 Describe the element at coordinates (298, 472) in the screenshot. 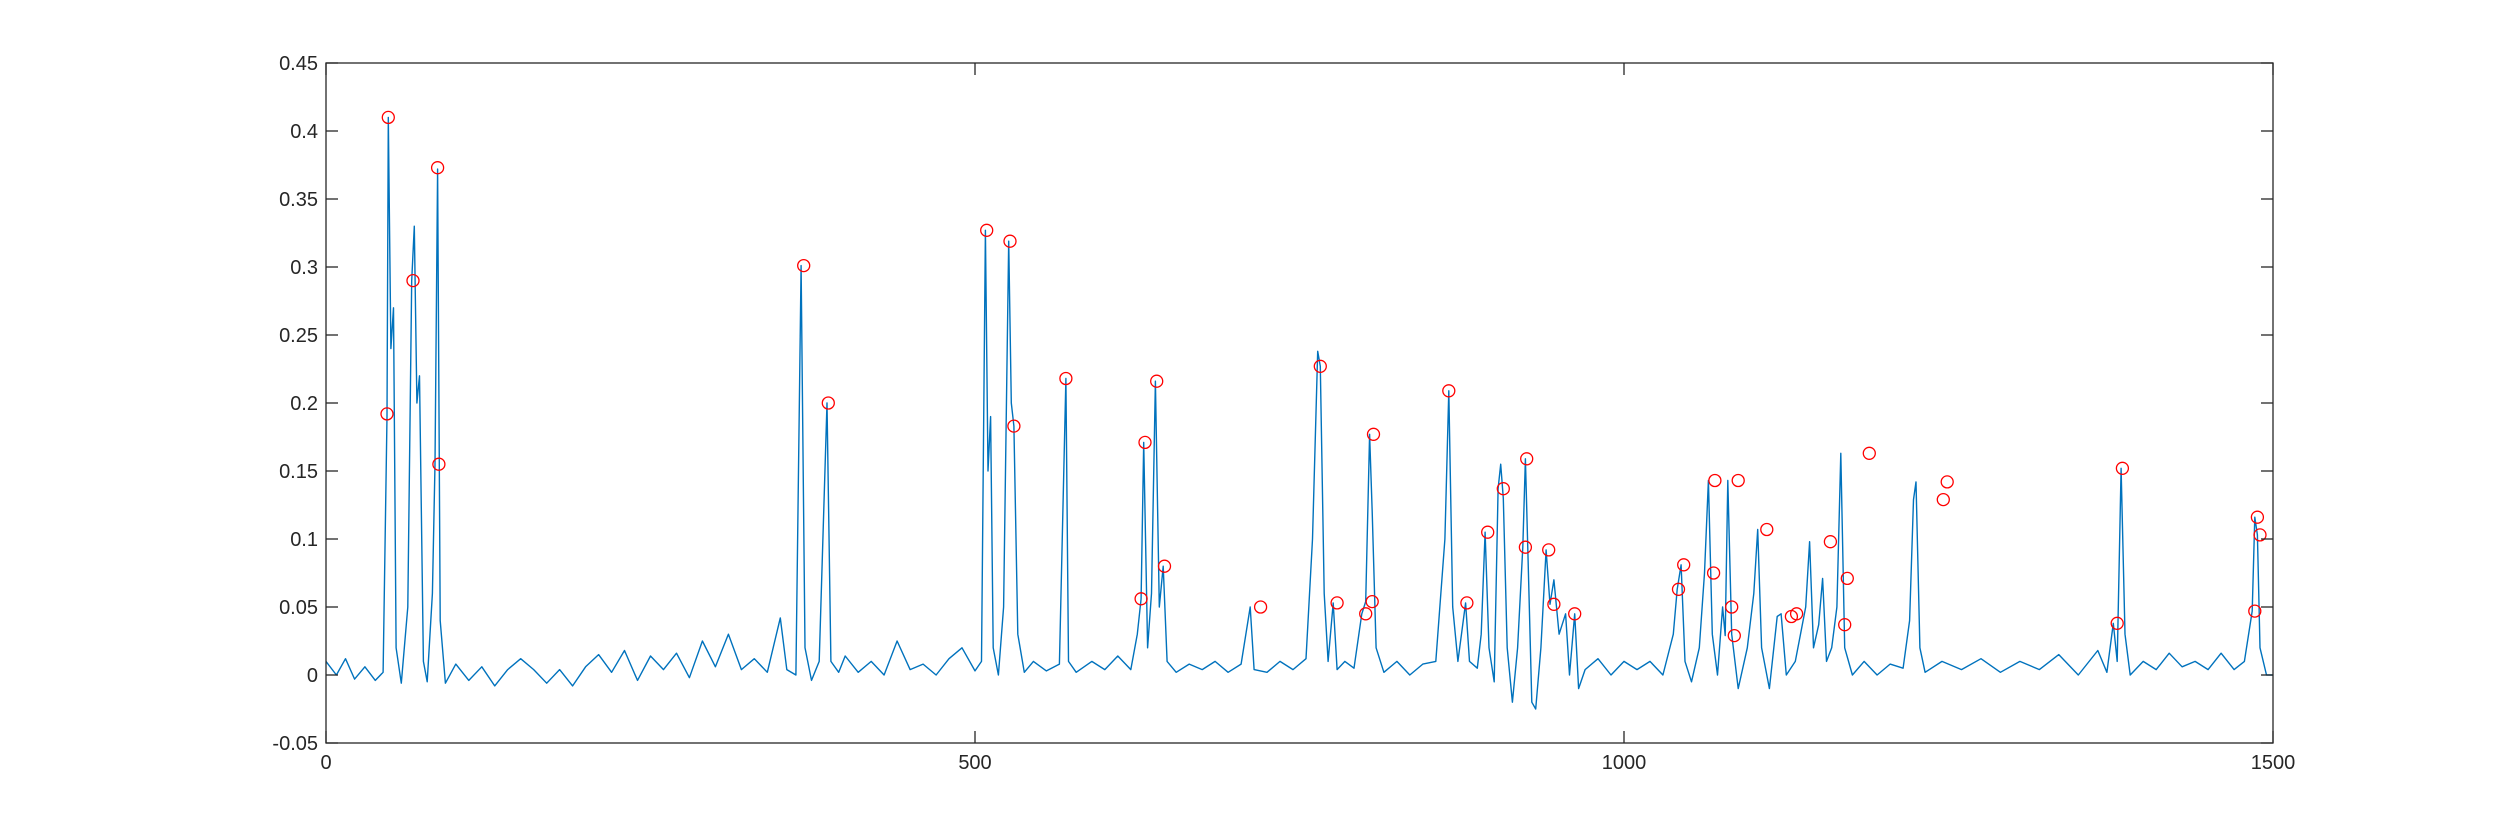

I see `y-tick-label: 0.15` at that location.